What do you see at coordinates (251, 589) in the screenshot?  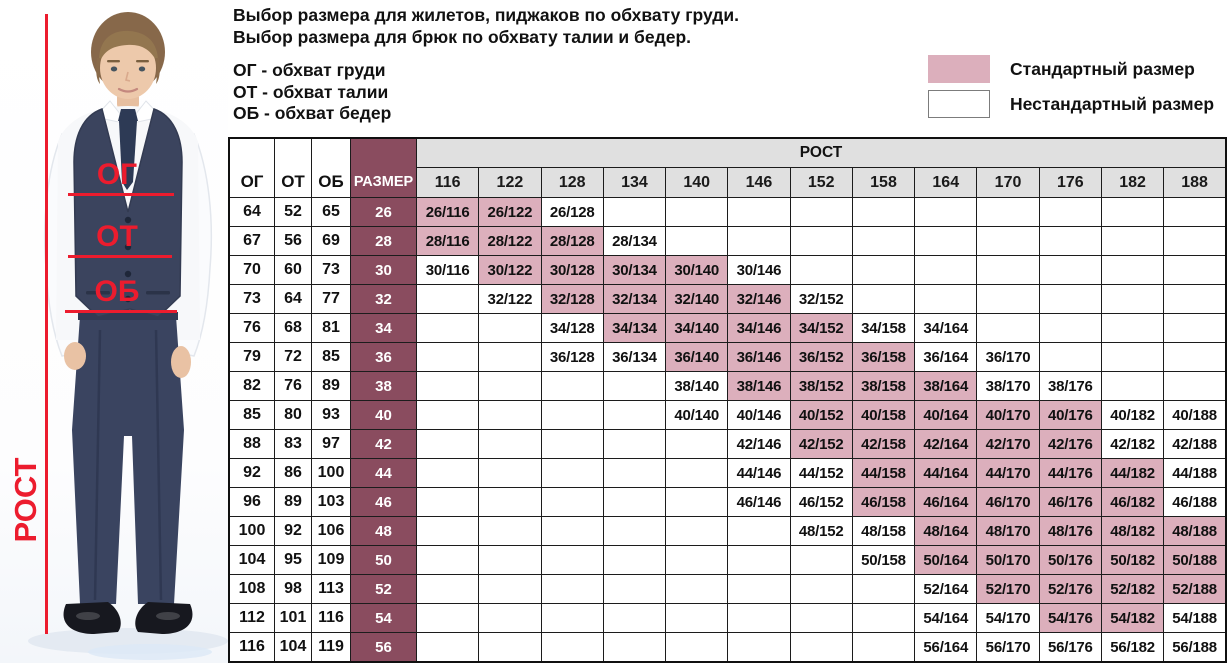 I see `chest-value: 108` at bounding box center [251, 589].